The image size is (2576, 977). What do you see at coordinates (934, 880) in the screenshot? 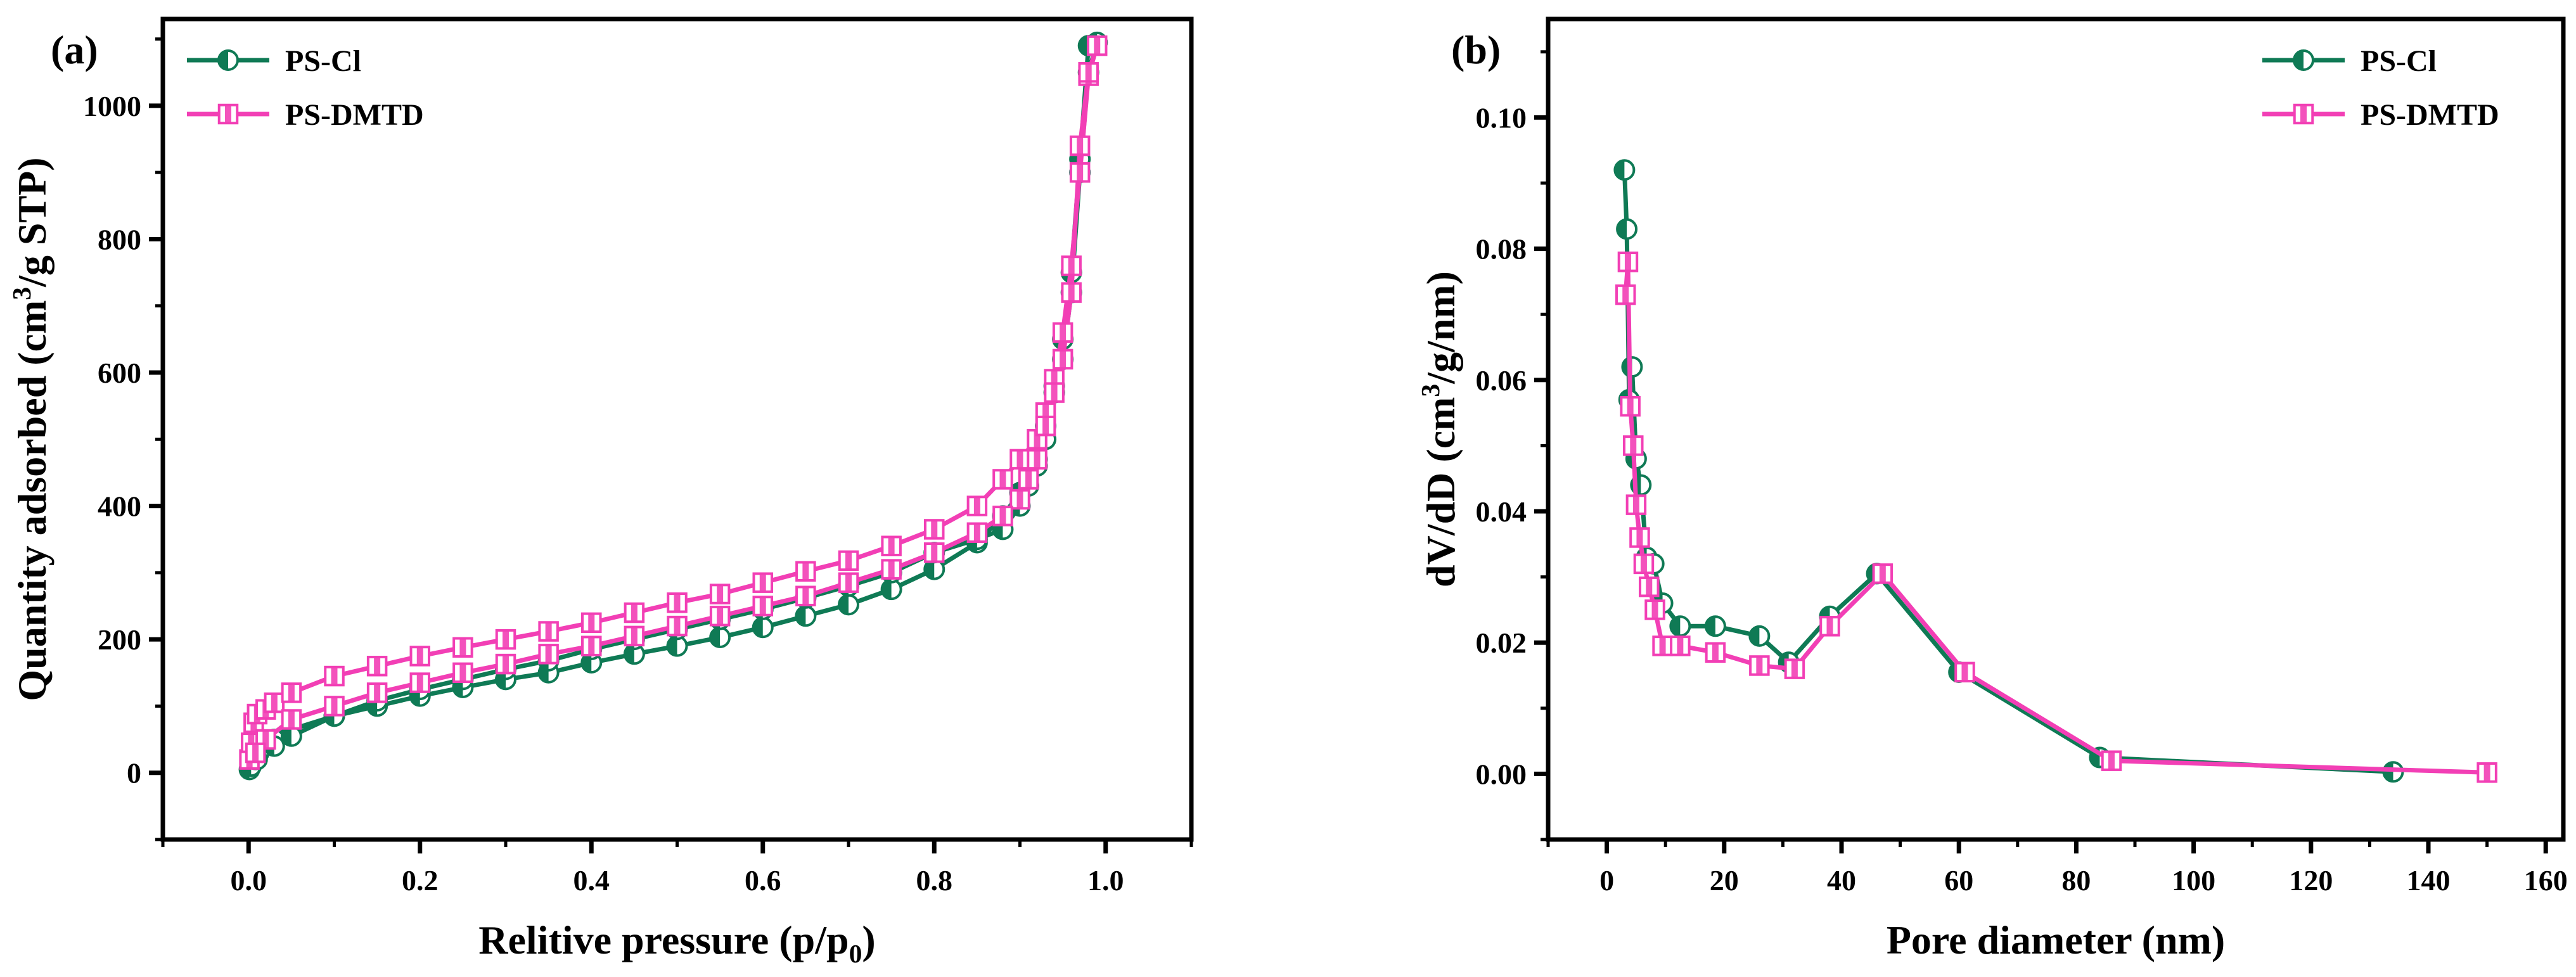
I see `x-tick-label-0-4: 0.8` at bounding box center [934, 880].